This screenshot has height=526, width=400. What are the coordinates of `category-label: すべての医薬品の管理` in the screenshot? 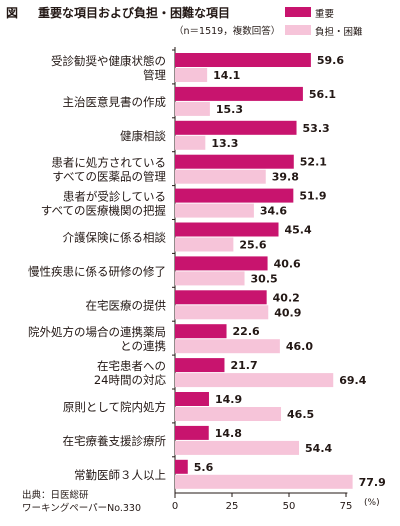 It's located at (109, 177).